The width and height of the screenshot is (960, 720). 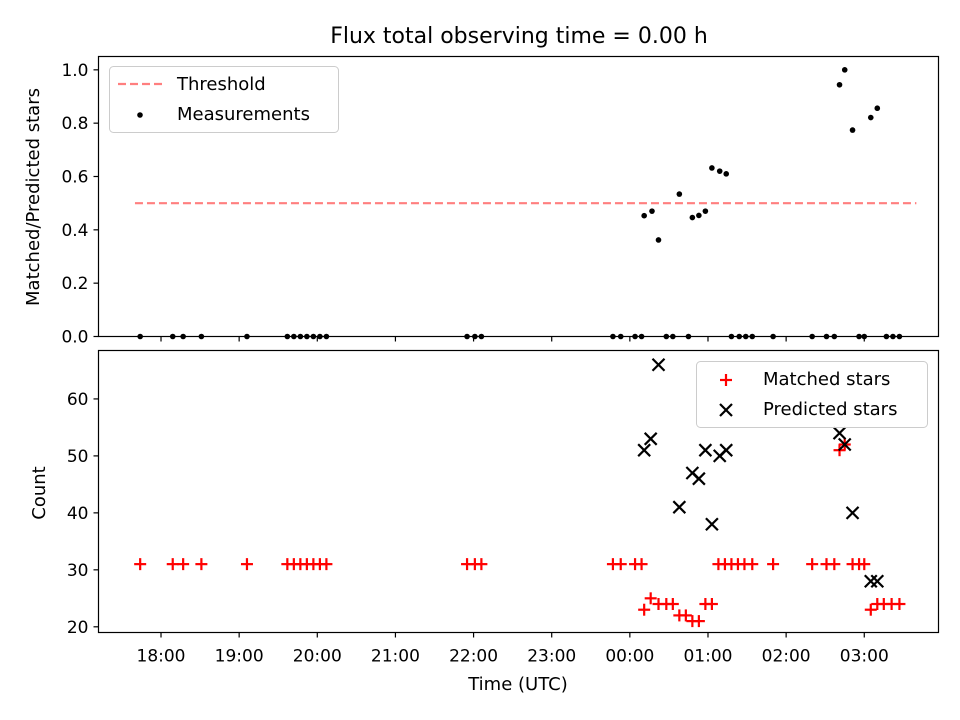 What do you see at coordinates (78, 514) in the screenshot?
I see `y-tick-label: 40` at bounding box center [78, 514].